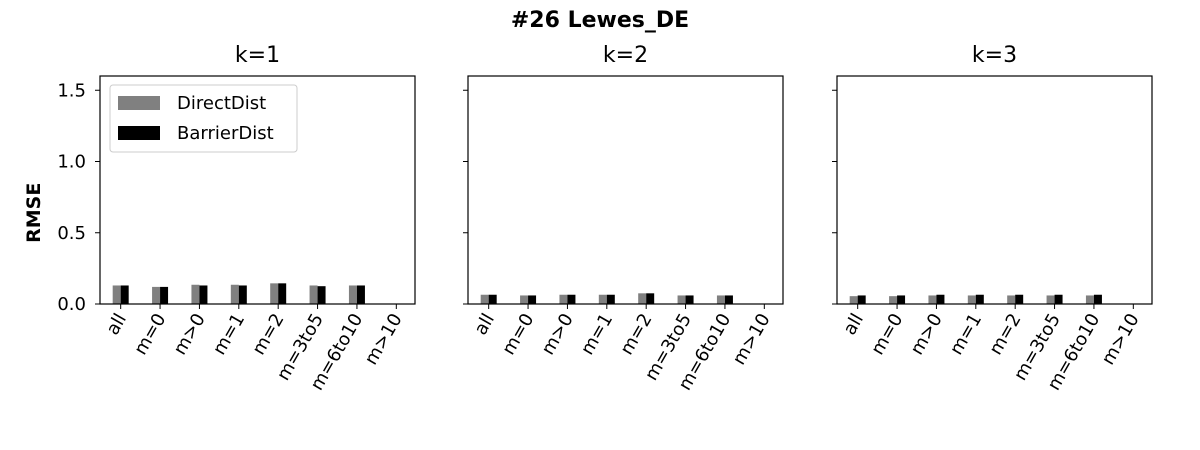 Image resolution: width=1200 pixels, height=450 pixels. What do you see at coordinates (71, 304) in the screenshot?
I see `y-tick-label: 0.0` at bounding box center [71, 304].